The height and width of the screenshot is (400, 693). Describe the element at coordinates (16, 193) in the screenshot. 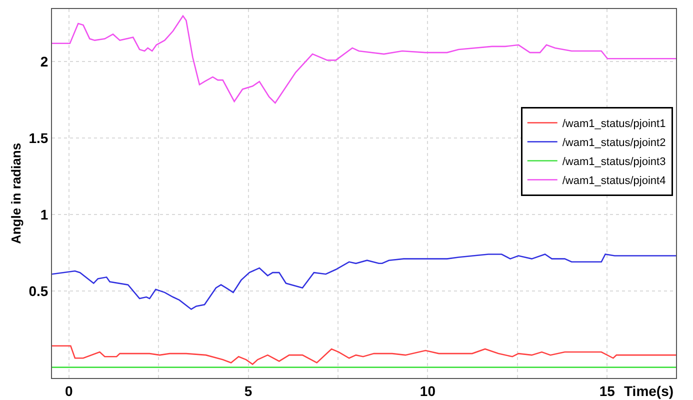

I see `y-axis-title: Angle in radians` at that location.